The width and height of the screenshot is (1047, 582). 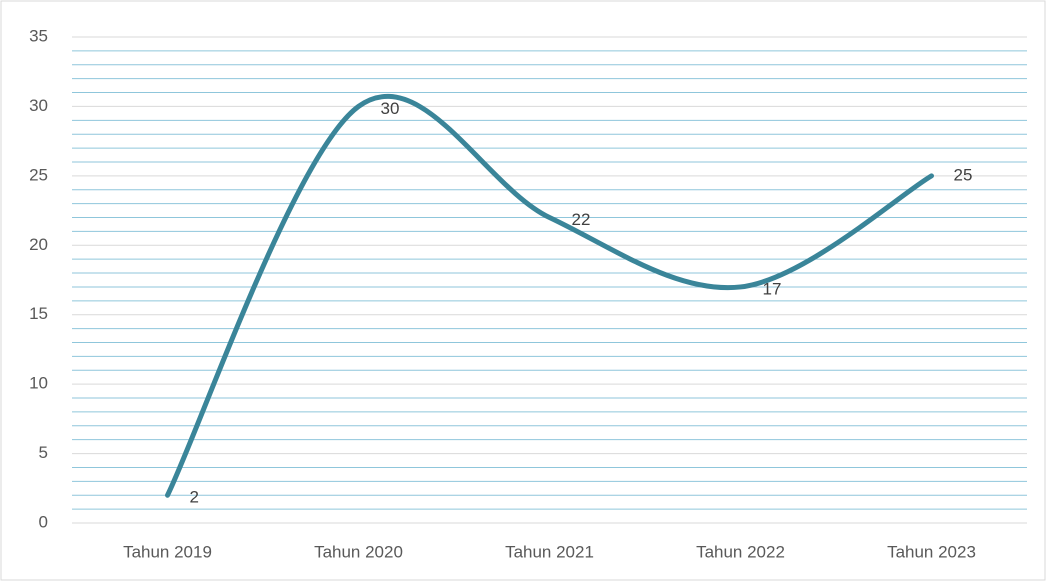 What do you see at coordinates (38, 313) in the screenshot?
I see `y-tick-label: 15` at bounding box center [38, 313].